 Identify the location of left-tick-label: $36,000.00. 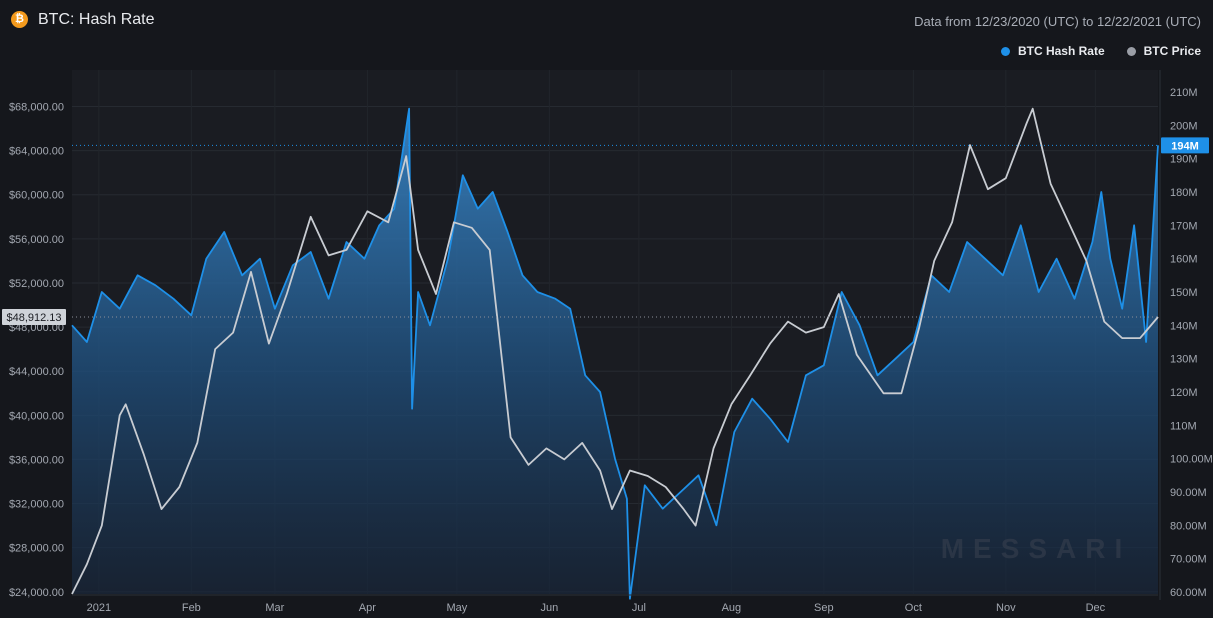
(36, 460).